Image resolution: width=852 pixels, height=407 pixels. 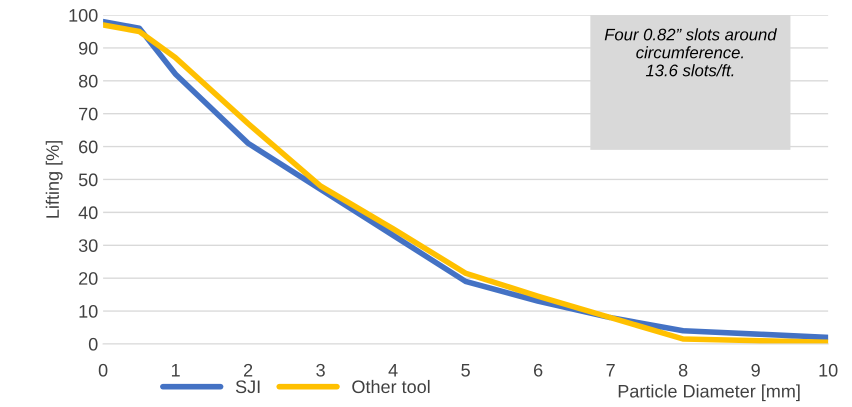 I want to click on legend-label: Other tool, so click(x=391, y=387).